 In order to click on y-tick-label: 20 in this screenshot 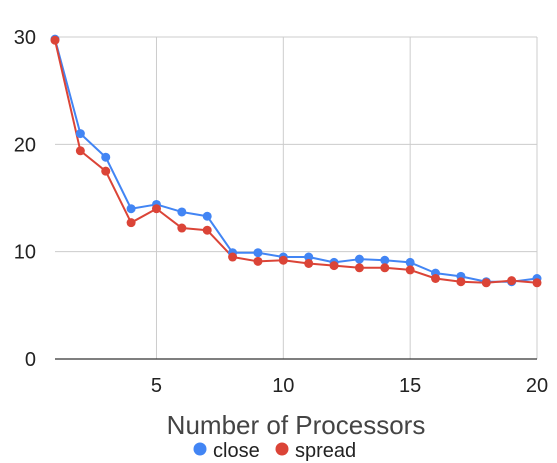, I will do `click(25, 145)`.